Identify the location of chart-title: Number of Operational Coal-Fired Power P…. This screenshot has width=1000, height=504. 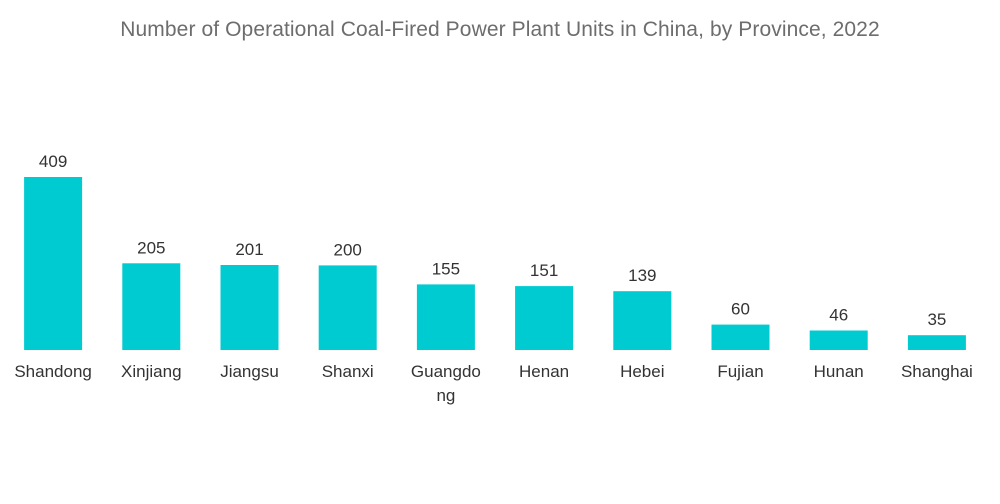
(500, 29).